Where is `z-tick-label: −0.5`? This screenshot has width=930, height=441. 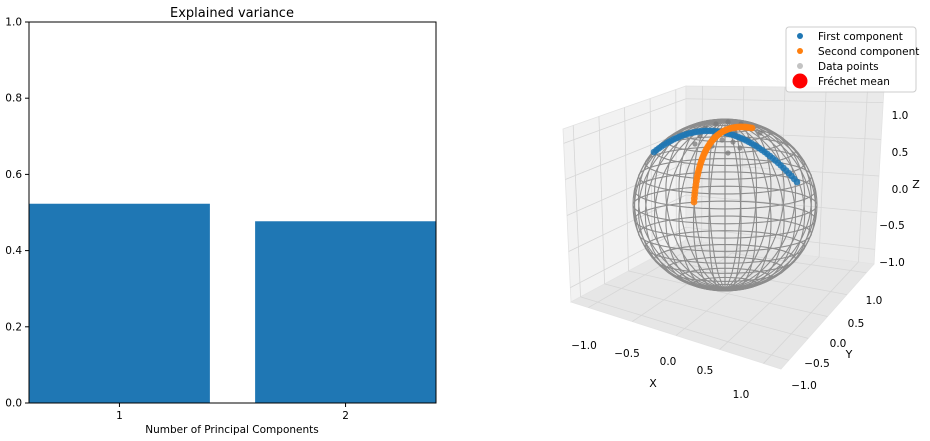 z-tick-label: −0.5 is located at coordinates (892, 226).